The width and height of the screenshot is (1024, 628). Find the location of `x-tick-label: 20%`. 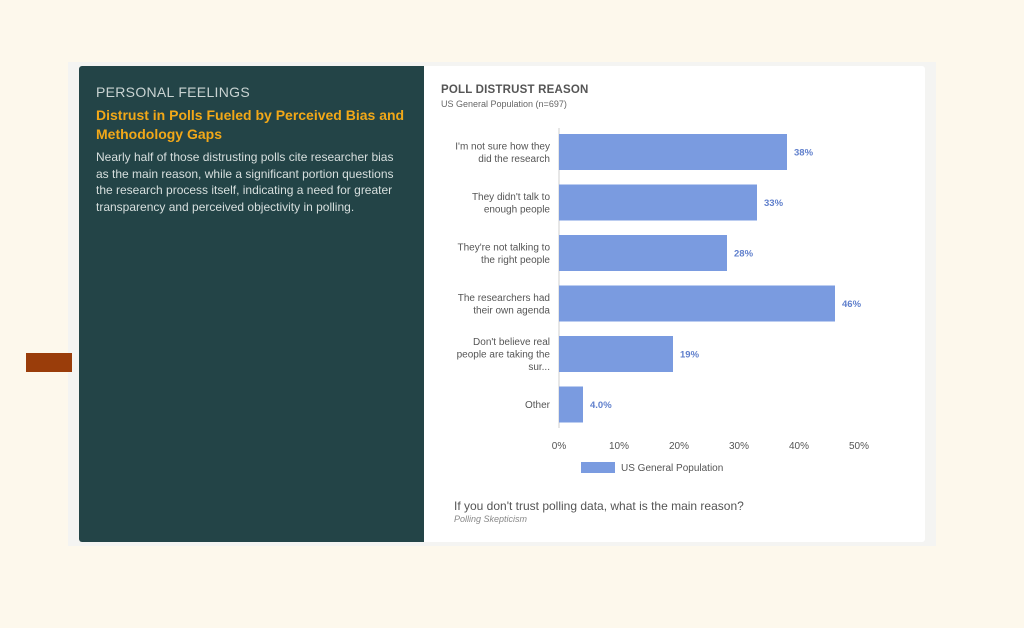

x-tick-label: 20% is located at coordinates (679, 446).